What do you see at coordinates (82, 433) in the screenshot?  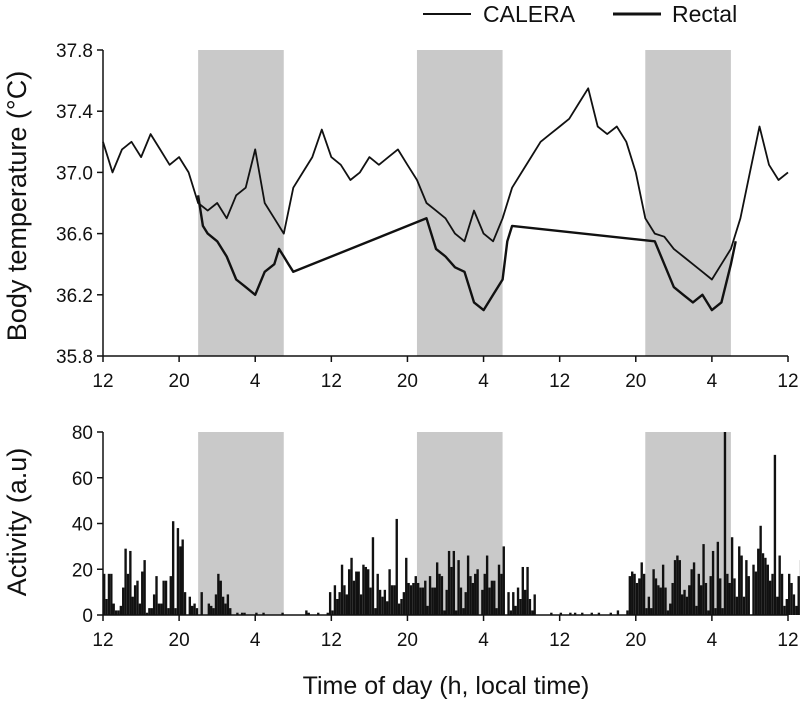 I see `bottom-y-tick-label: 80` at bounding box center [82, 433].